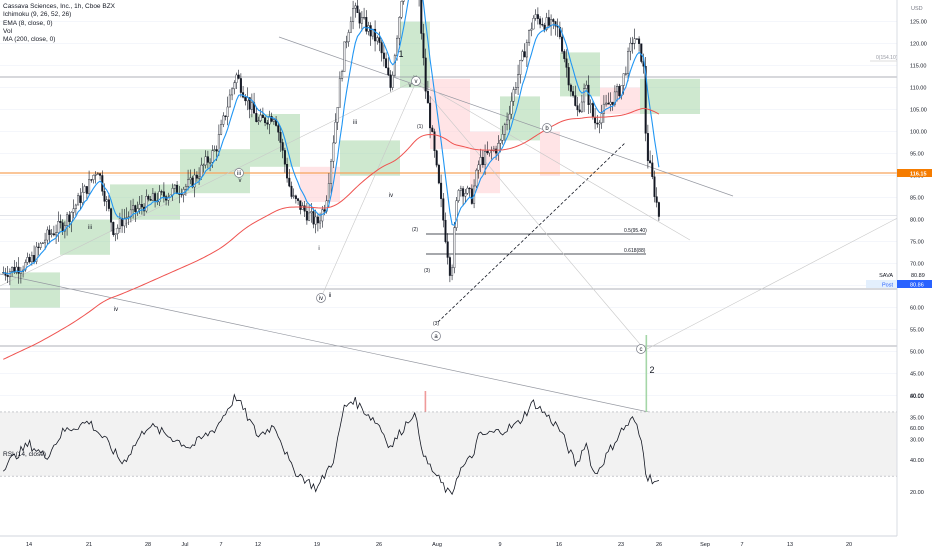  I want to click on price-axis-bg, so click(914, 275).